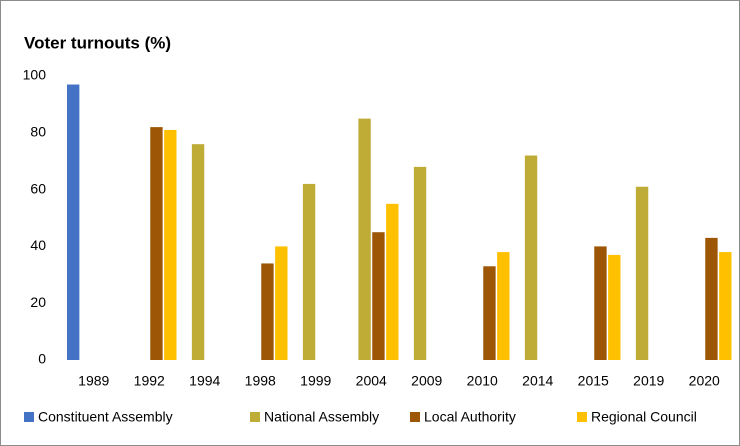 This screenshot has width=740, height=446. I want to click on x-tick-label: 1998, so click(260, 381).